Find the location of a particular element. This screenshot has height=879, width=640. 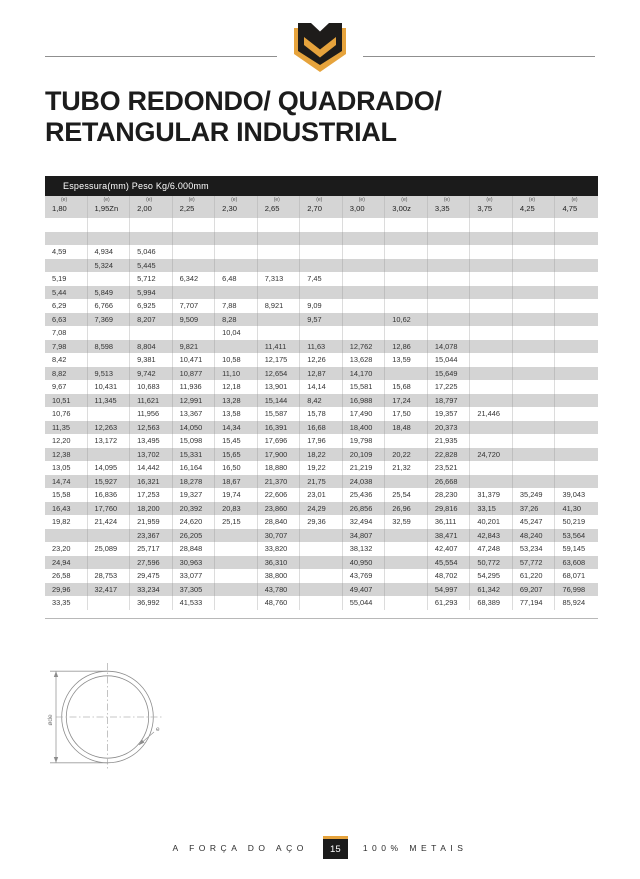

table-cell: 16,391 is located at coordinates (279, 427).